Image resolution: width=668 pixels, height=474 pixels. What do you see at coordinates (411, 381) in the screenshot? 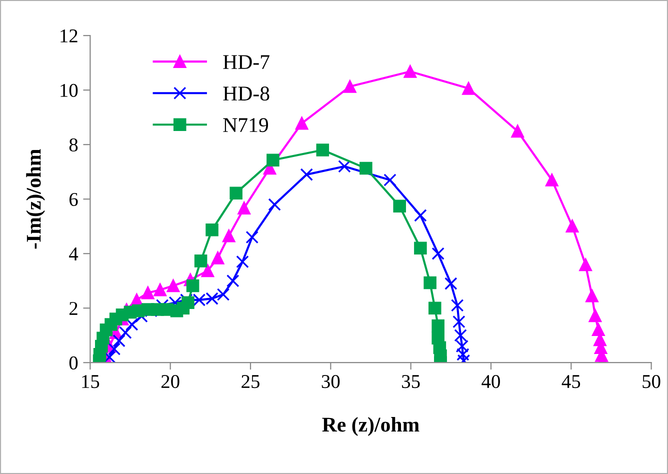
I see `x-tick-label: 35` at bounding box center [411, 381].